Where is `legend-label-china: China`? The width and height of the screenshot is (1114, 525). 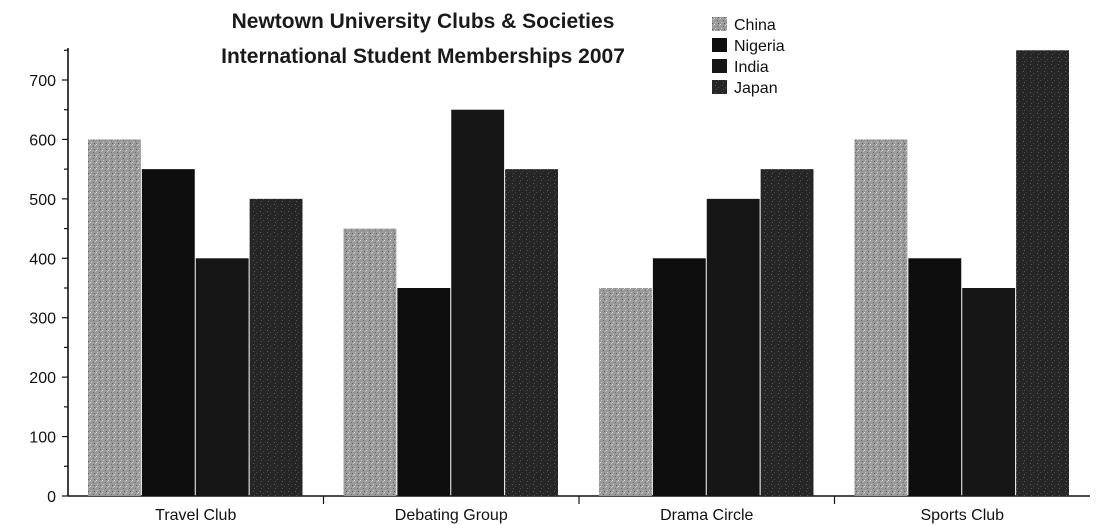
legend-label-china: China is located at coordinates (755, 25).